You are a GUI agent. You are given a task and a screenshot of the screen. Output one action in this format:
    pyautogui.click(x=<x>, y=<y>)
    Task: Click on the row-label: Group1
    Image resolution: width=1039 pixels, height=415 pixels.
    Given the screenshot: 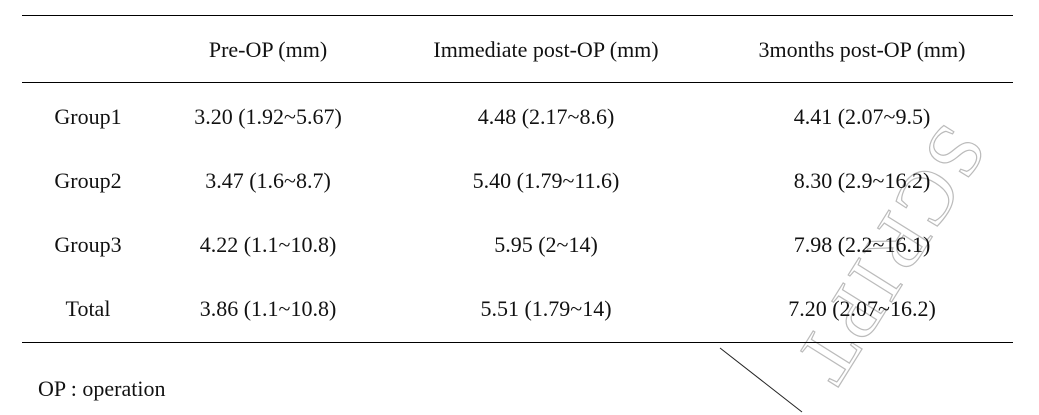 What is the action you would take?
    pyautogui.click(x=88, y=116)
    